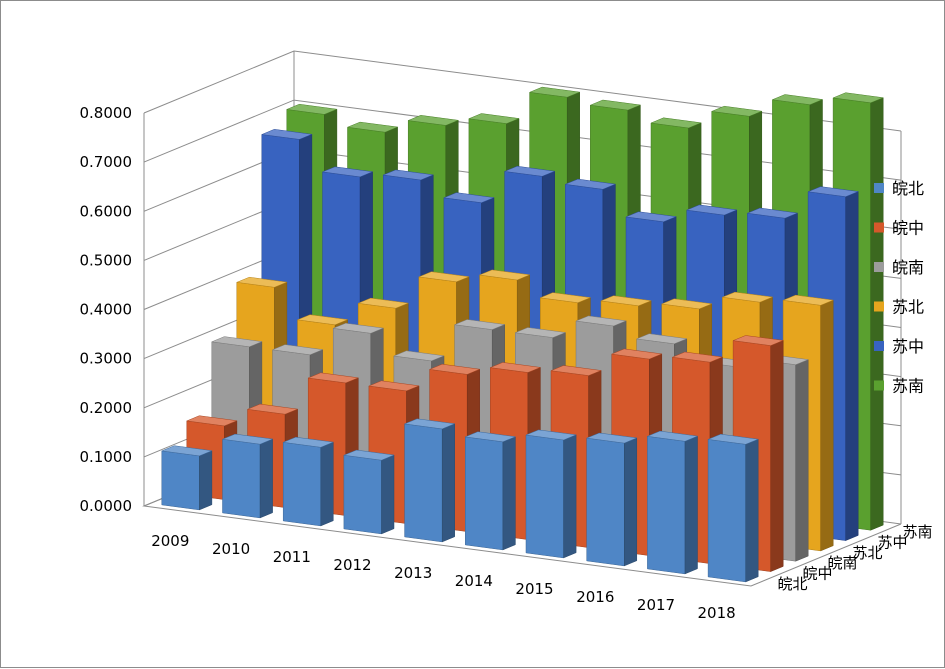 The height and width of the screenshot is (669, 945). I want to click on y-tick-label: 0.1000, so click(106, 457).